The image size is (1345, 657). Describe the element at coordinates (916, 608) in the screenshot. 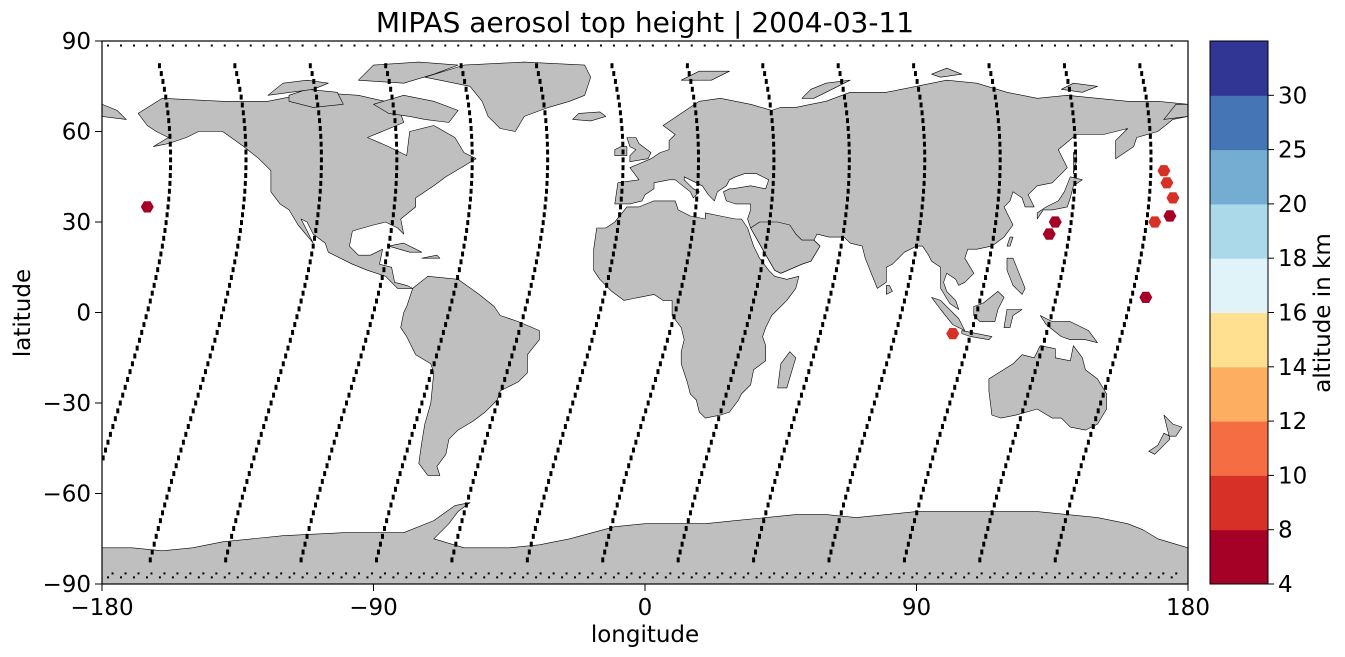

I see `x-tick-label: 90` at that location.